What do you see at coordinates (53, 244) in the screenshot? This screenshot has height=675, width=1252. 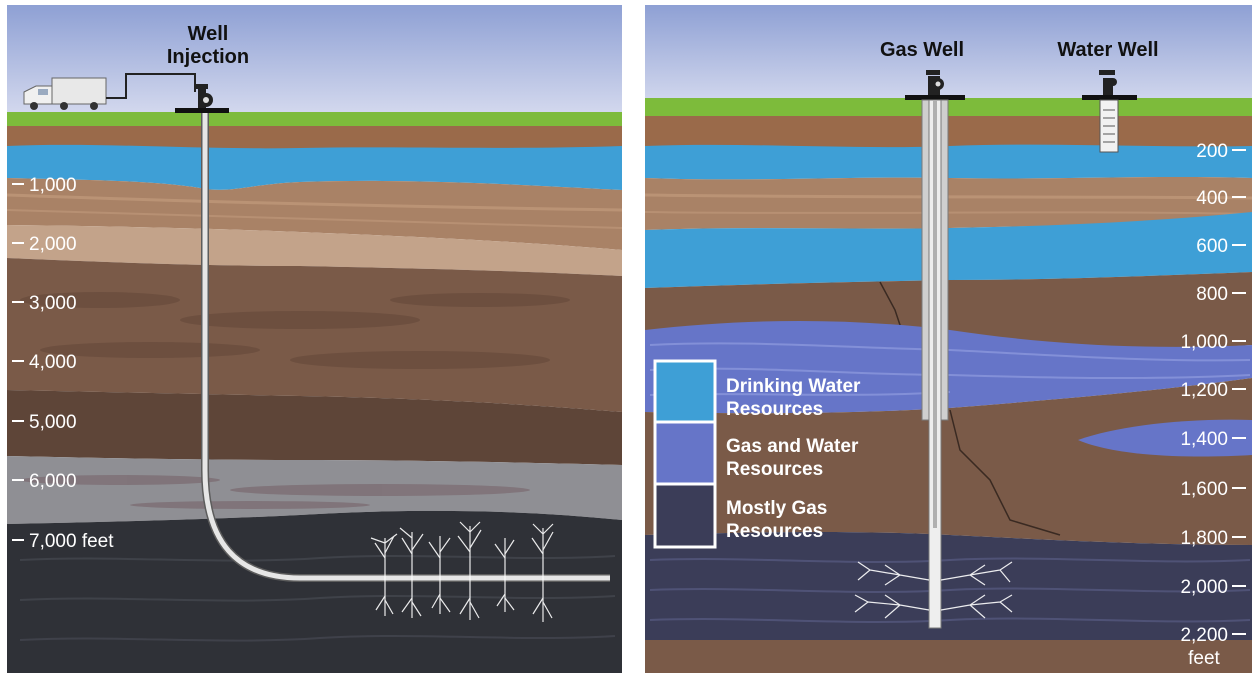 I see `left-depth-label: 2,000` at bounding box center [53, 244].